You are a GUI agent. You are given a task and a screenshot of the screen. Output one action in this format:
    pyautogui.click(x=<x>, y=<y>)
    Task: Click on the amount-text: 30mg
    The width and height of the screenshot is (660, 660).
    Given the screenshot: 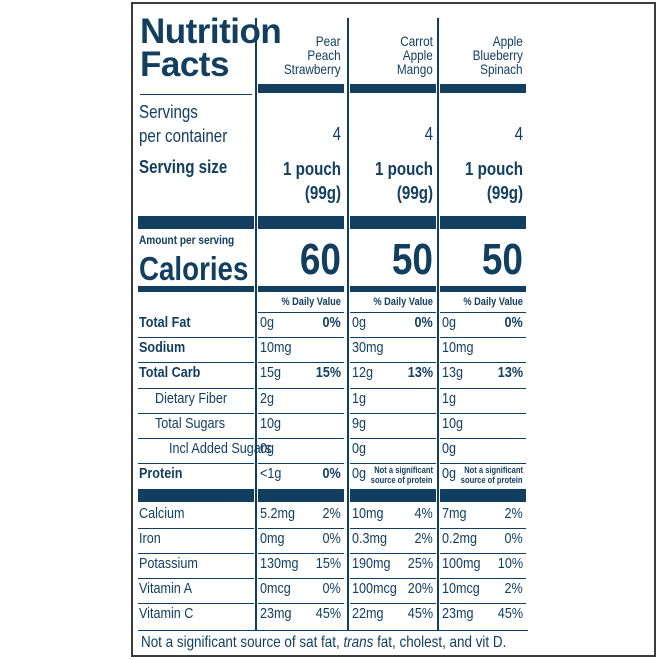 What is the action you would take?
    pyautogui.click(x=368, y=347)
    